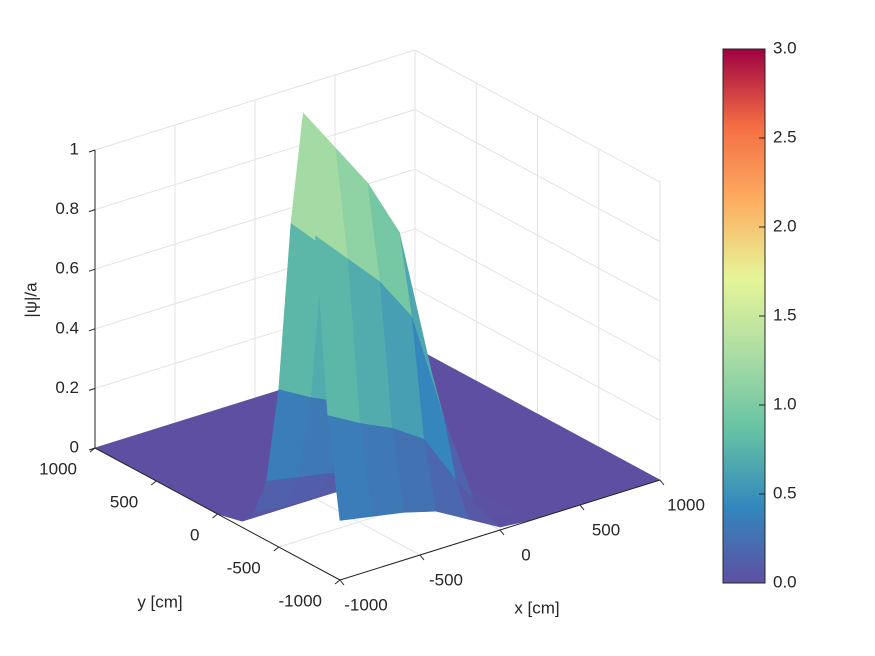  What do you see at coordinates (74, 148) in the screenshot?
I see `z-tick-label: 1` at bounding box center [74, 148].